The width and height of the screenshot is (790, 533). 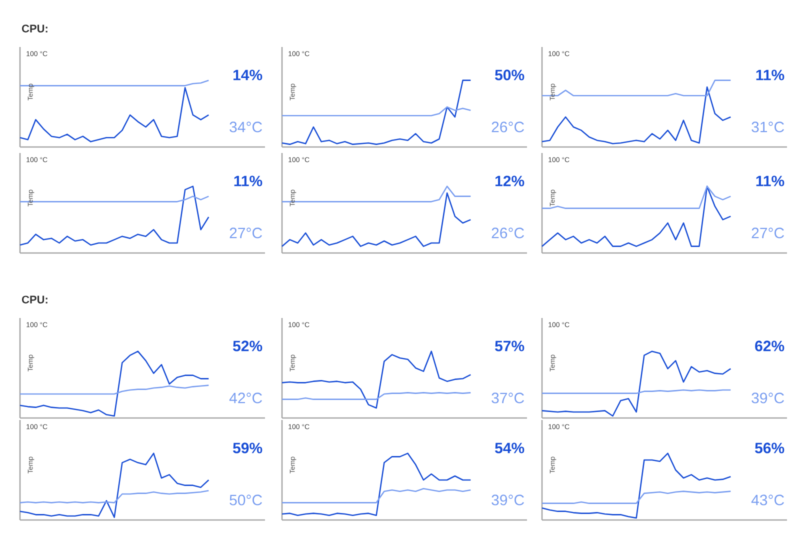 What do you see at coordinates (769, 448) in the screenshot?
I see `text: 56%` at bounding box center [769, 448].